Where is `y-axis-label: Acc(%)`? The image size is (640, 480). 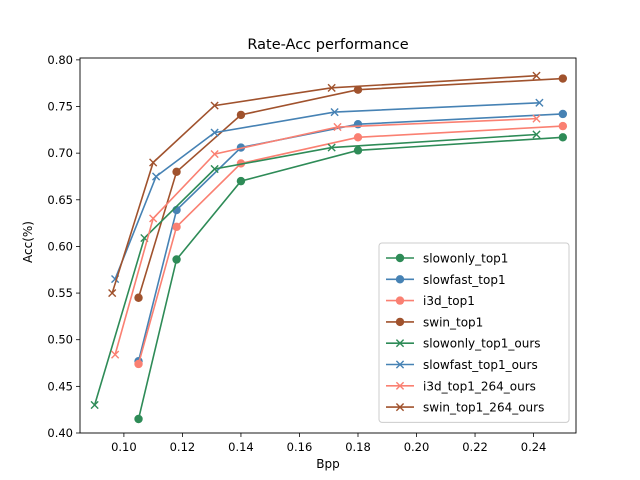 y-axis-label: Acc(%) is located at coordinates (28, 242).